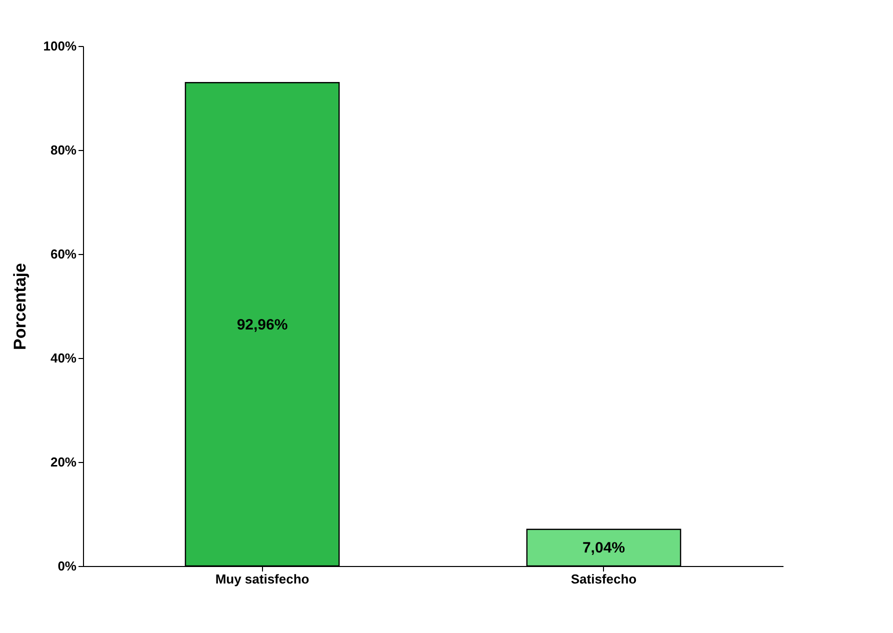  I want to click on x-tick-label: Muy satisfecho, so click(262, 579).